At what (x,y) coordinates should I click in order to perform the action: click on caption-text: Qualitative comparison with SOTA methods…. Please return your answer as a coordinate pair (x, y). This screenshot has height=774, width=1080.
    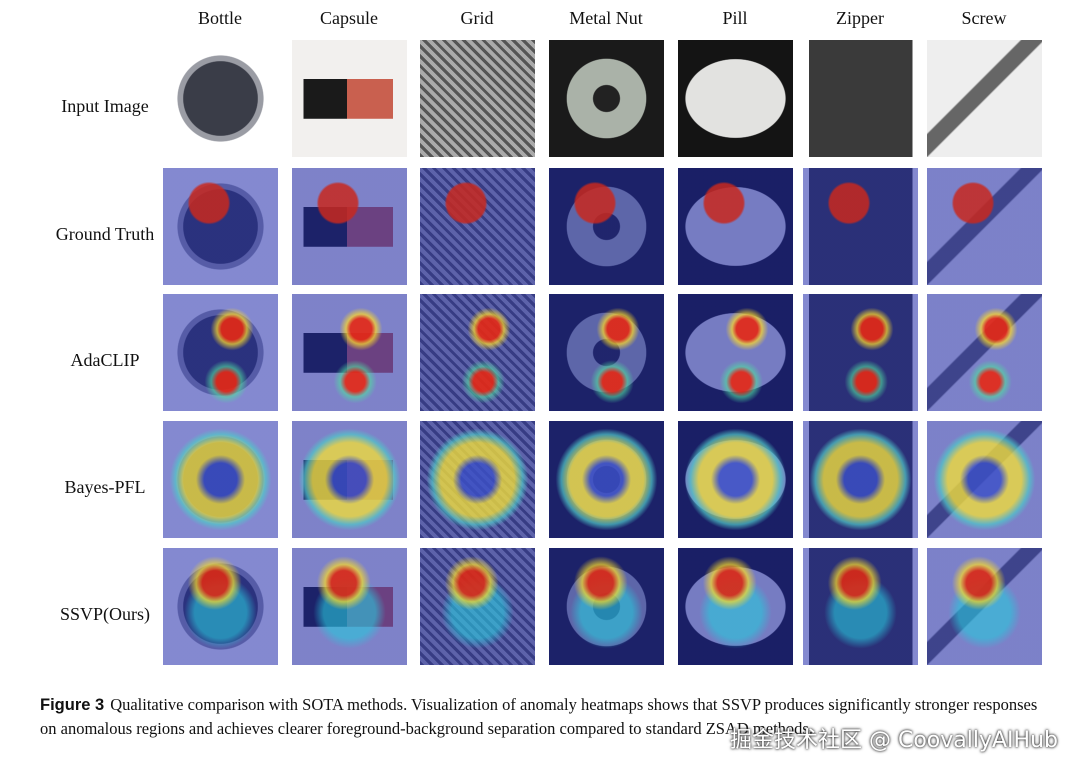
    Looking at the image, I should click on (539, 716).